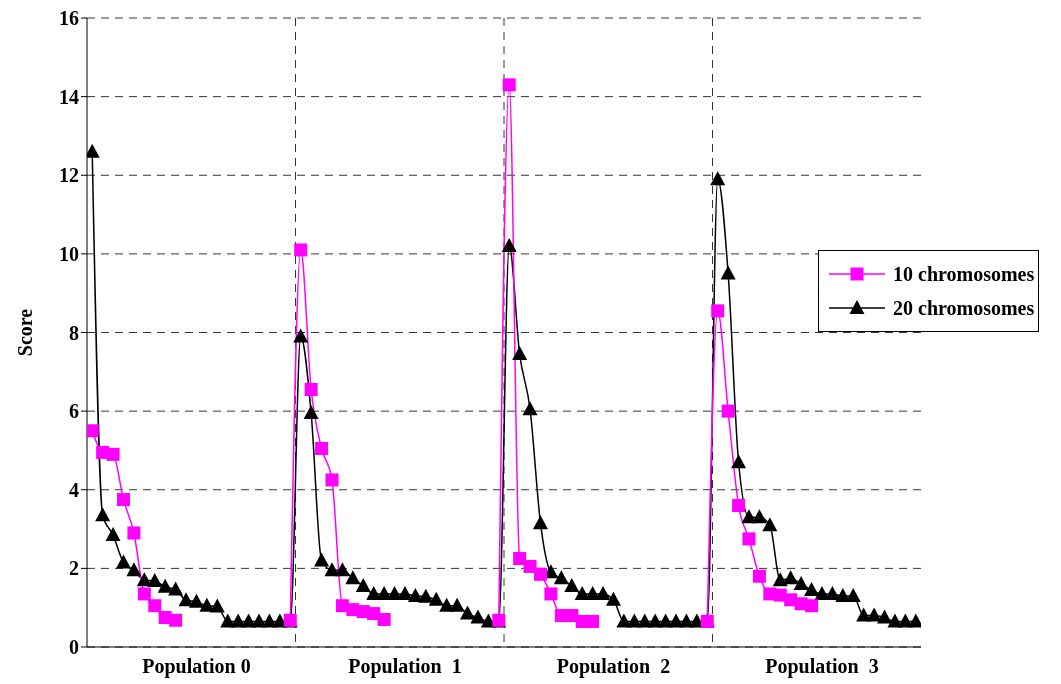 The height and width of the screenshot is (684, 1061). I want to click on y-tick-label: 10, so click(69, 253).